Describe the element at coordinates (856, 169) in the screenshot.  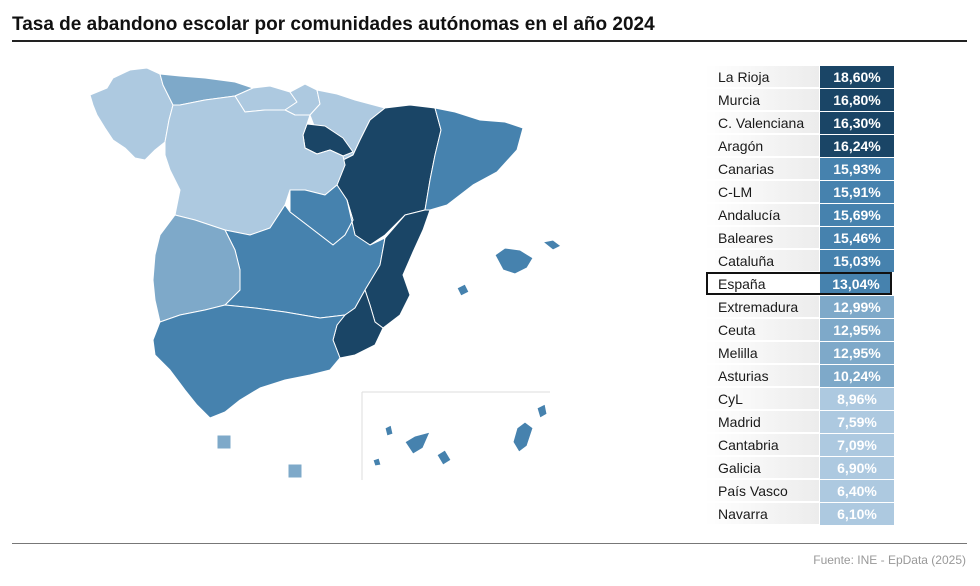
I see `ranking-value: 15,93%` at that location.